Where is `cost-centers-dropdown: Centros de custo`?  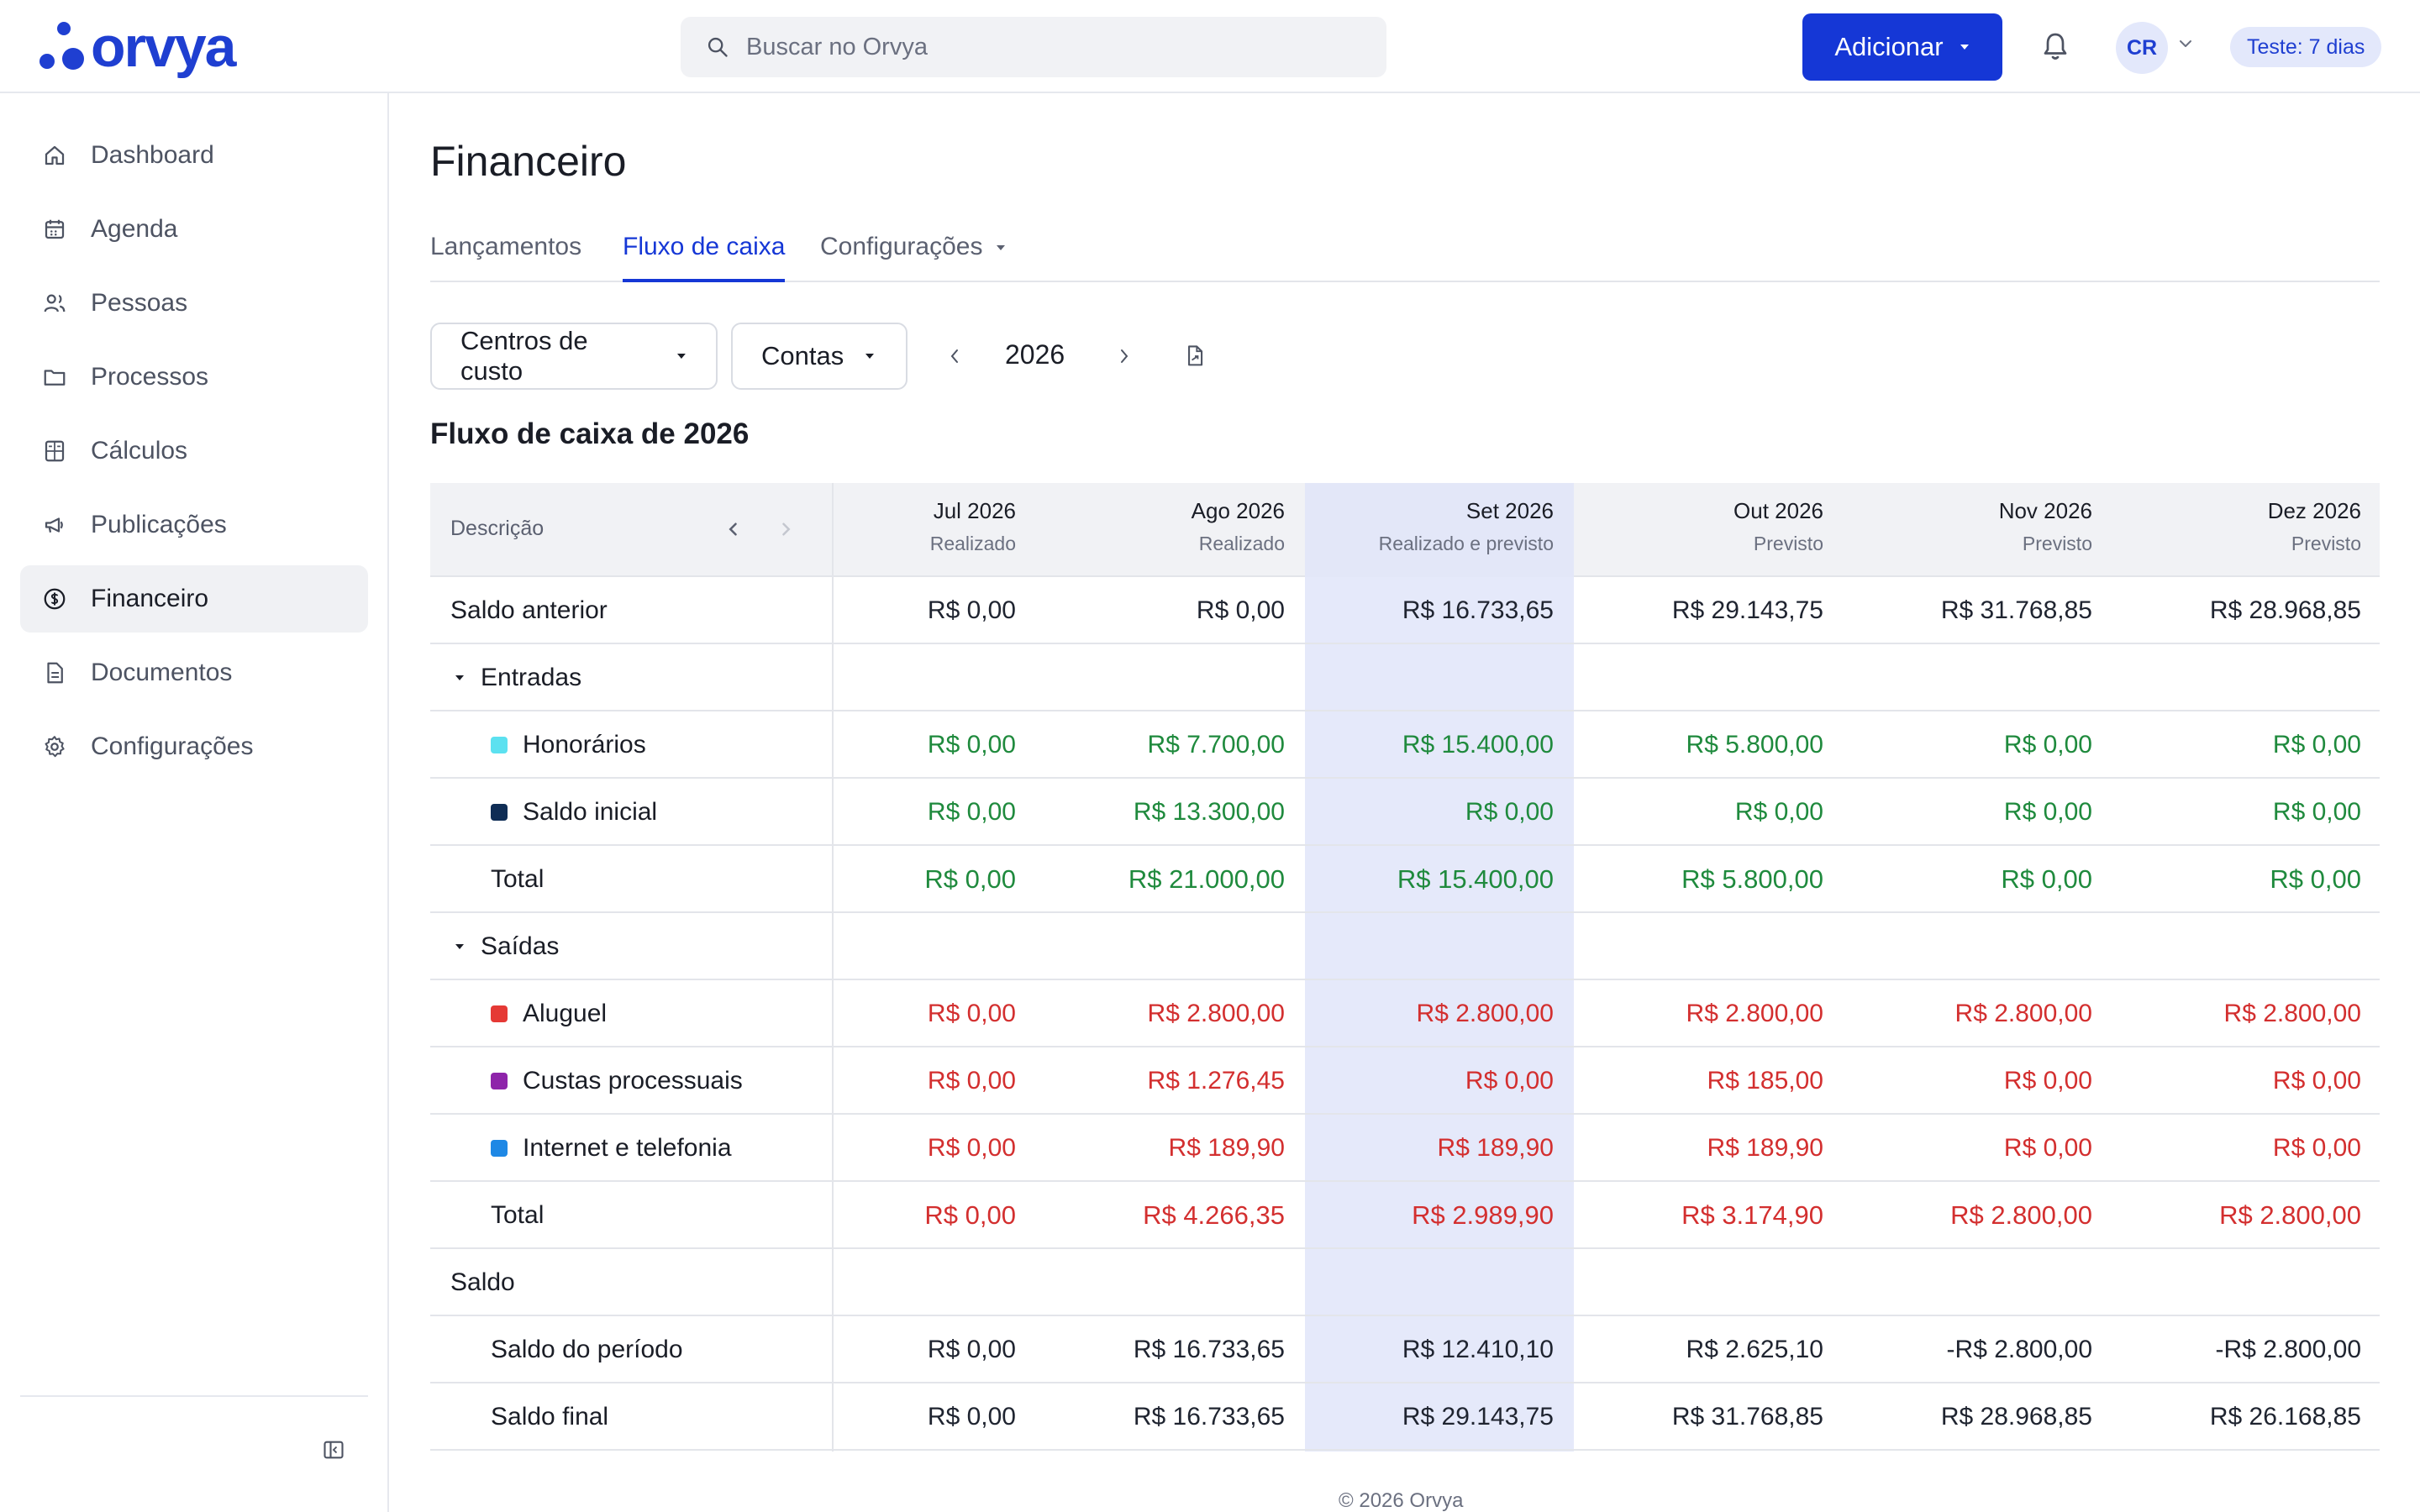 cost-centers-dropdown: Centros de custo is located at coordinates (574, 356).